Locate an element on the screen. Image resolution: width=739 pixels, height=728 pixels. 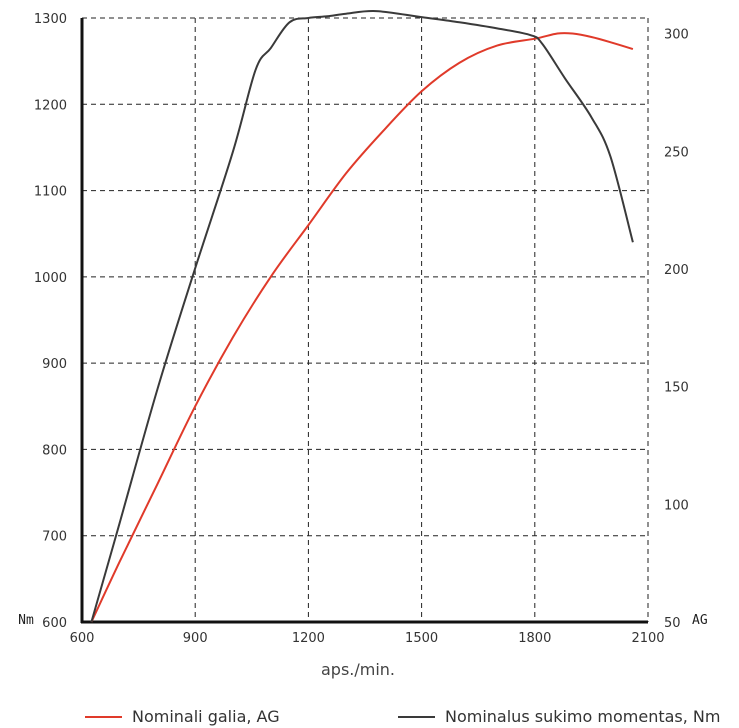
x-tick-labels: 600 900 1200 1500 1800 2100 is located at coordinates (367, 638).